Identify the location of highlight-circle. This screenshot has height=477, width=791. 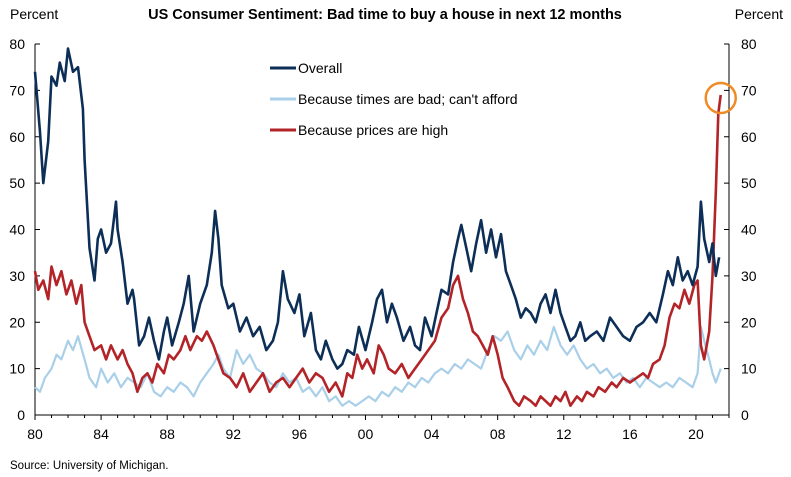
(720, 98).